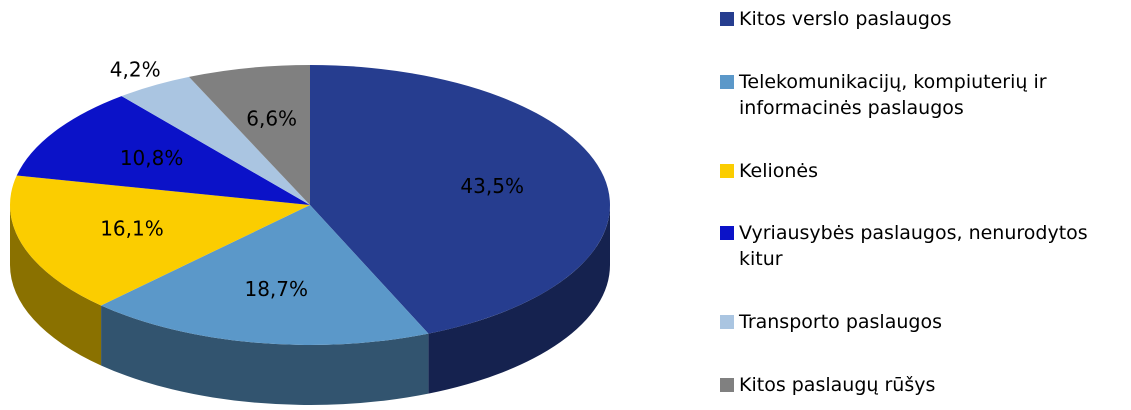  Describe the element at coordinates (135, 70) in the screenshot. I see `data-label: 4,2%` at that location.